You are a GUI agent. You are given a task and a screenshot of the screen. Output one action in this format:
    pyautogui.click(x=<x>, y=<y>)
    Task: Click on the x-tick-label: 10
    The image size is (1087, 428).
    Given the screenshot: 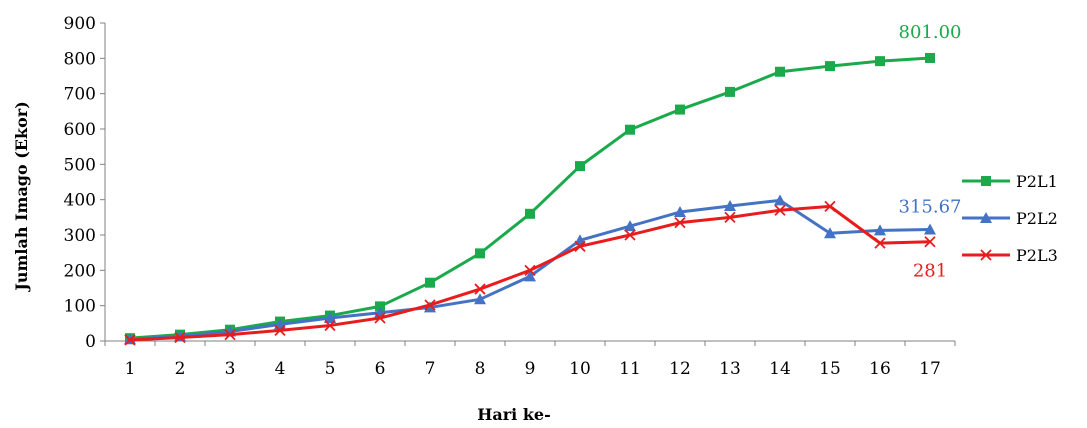 What is the action you would take?
    pyautogui.click(x=580, y=369)
    